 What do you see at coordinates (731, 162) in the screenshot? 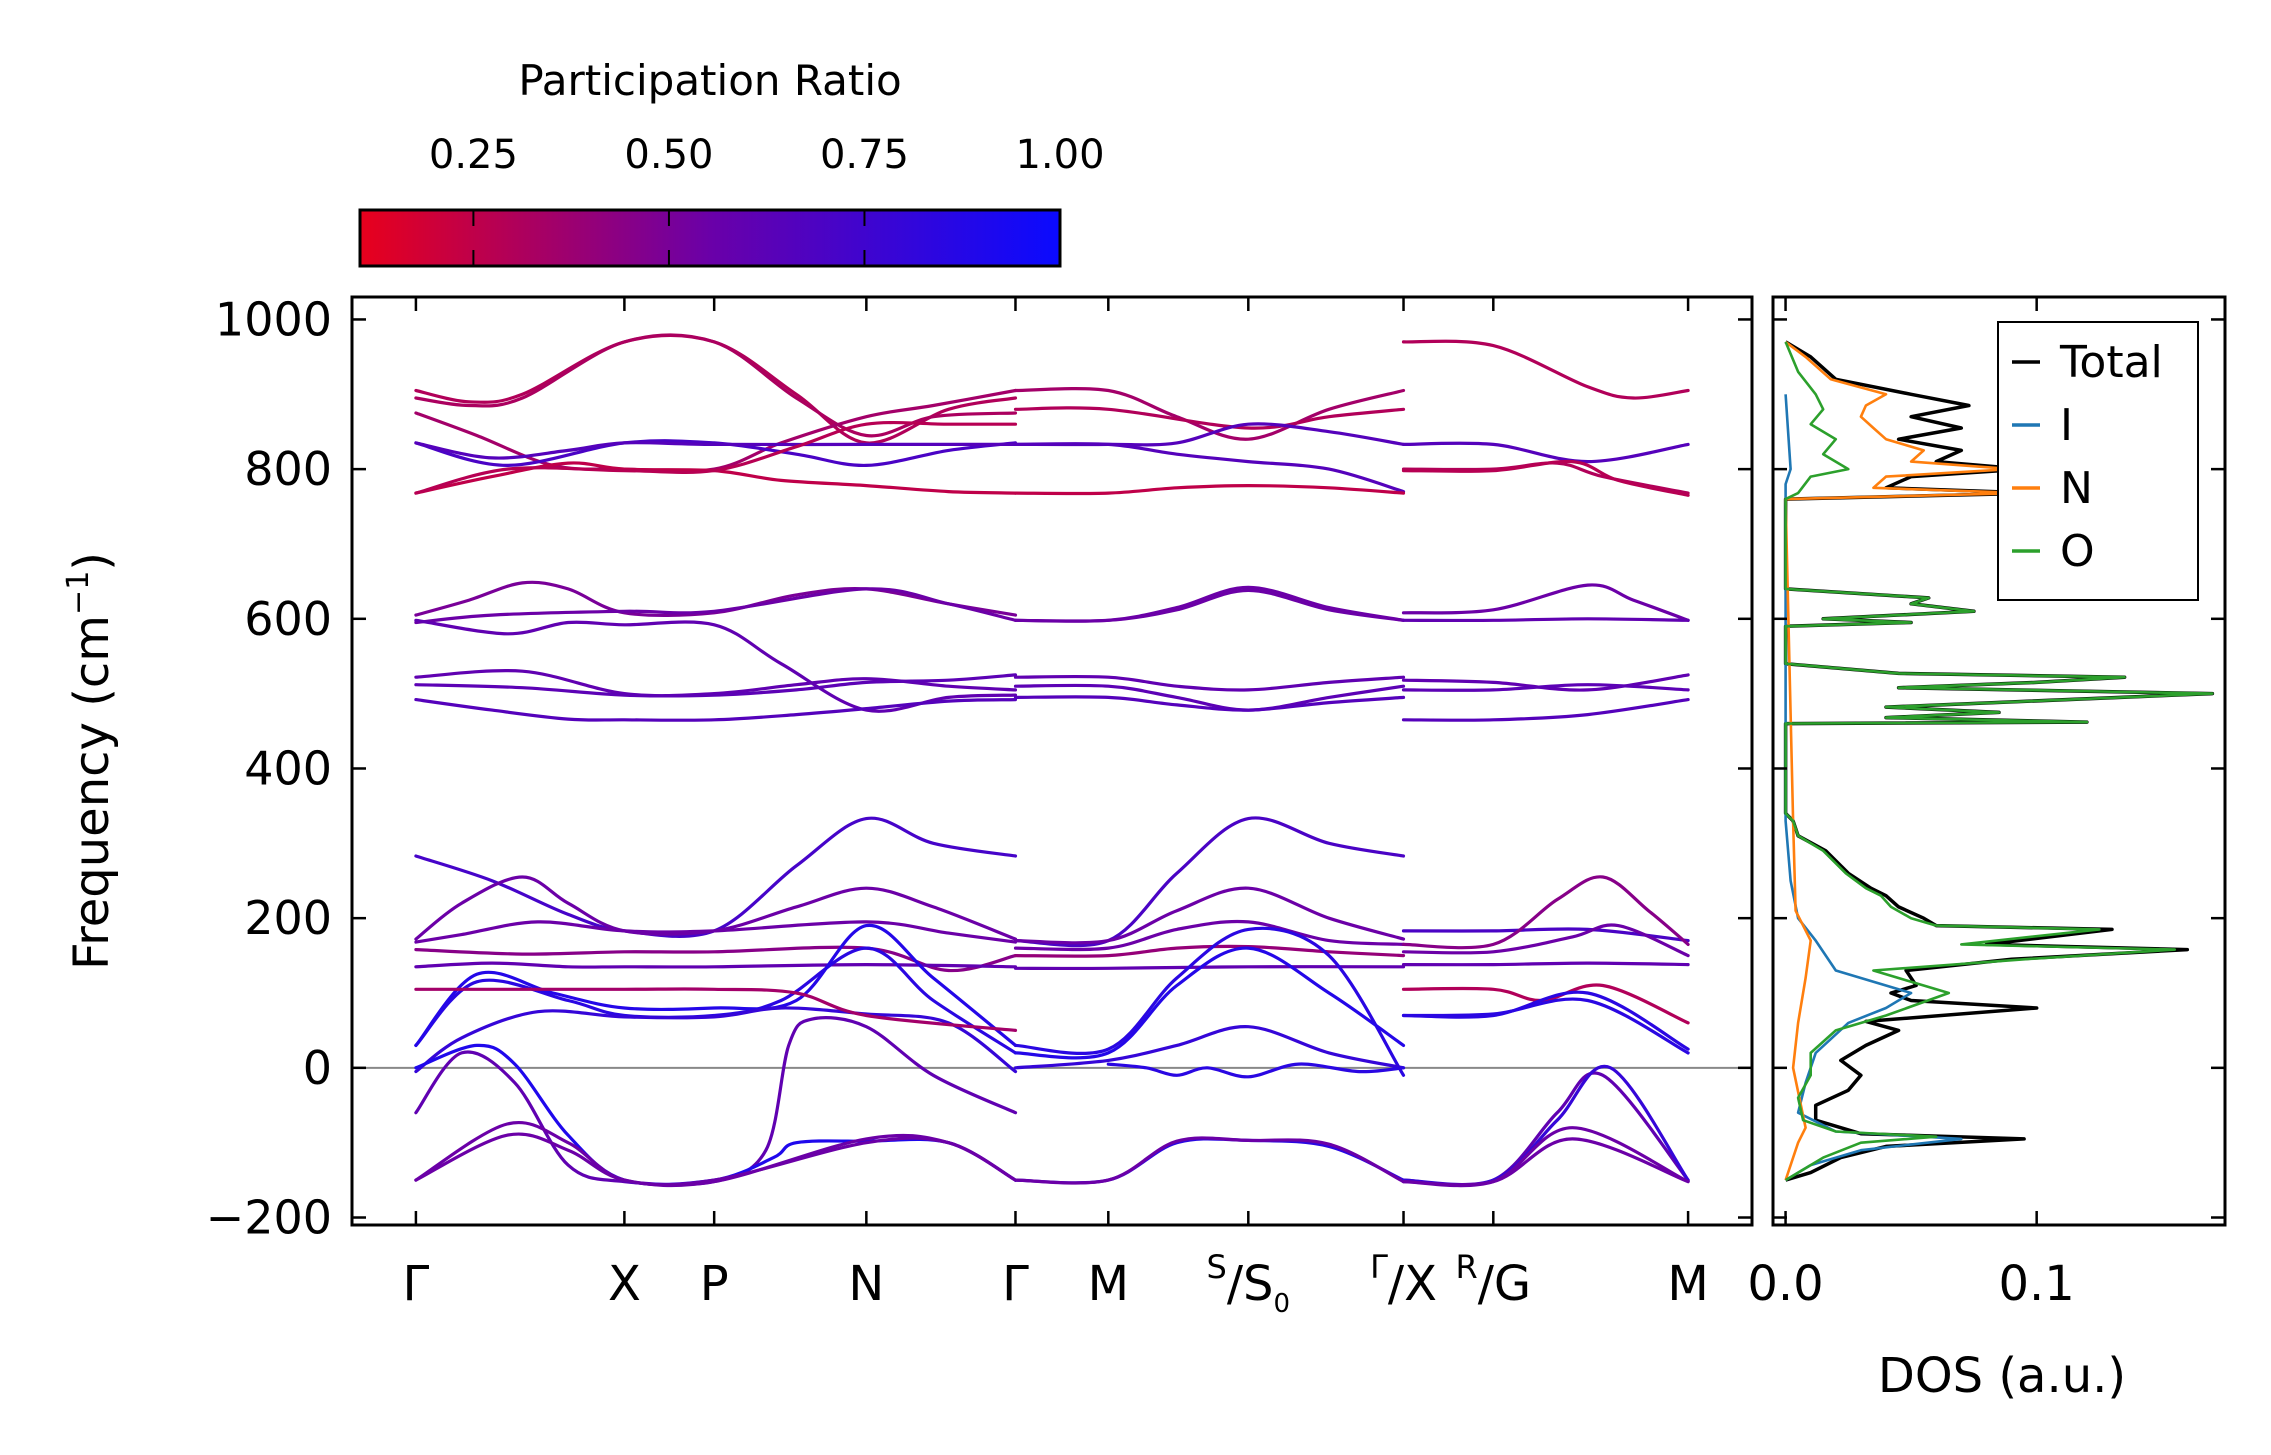
I see `colorbar: Participation Ratio 0.25 0.50 0.75 1.00` at bounding box center [731, 162].